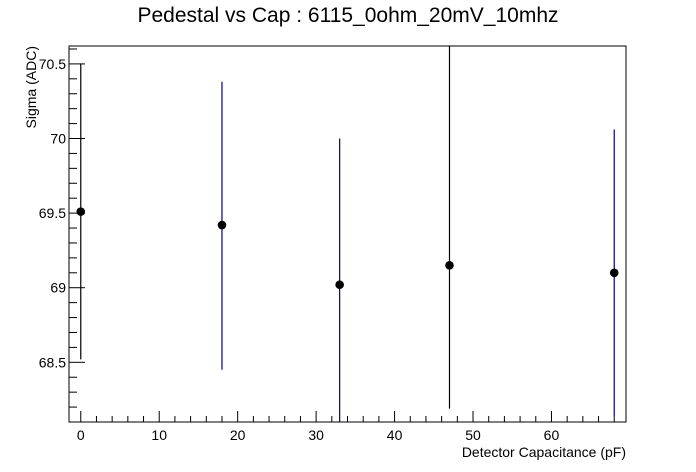 The width and height of the screenshot is (696, 472). I want to click on x-axis-label: Detector Capacitance (pF), so click(544, 452).